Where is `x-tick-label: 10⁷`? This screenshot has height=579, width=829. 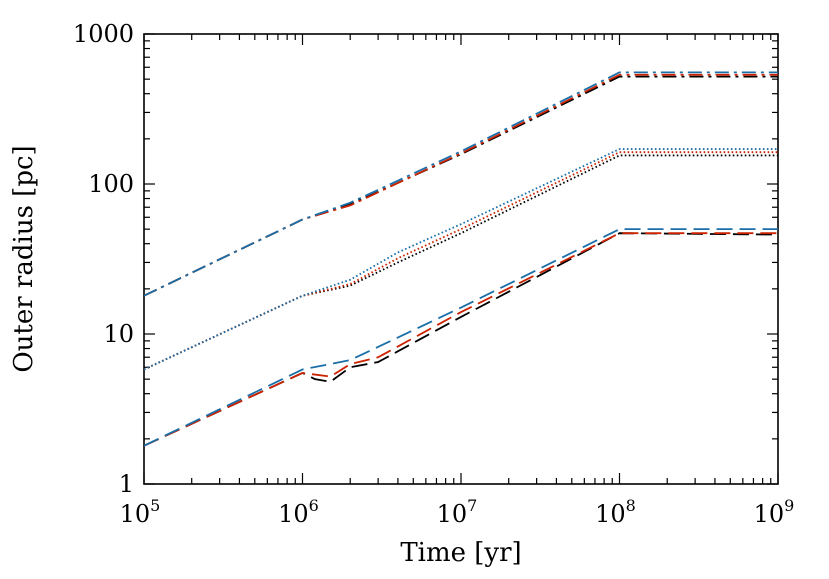 x-tick-label: 10⁷ is located at coordinates (457, 512).